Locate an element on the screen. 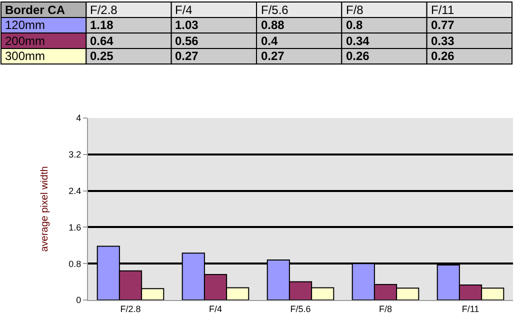 The width and height of the screenshot is (523, 326). data-label: 0.4 is located at coordinates (269, 41).